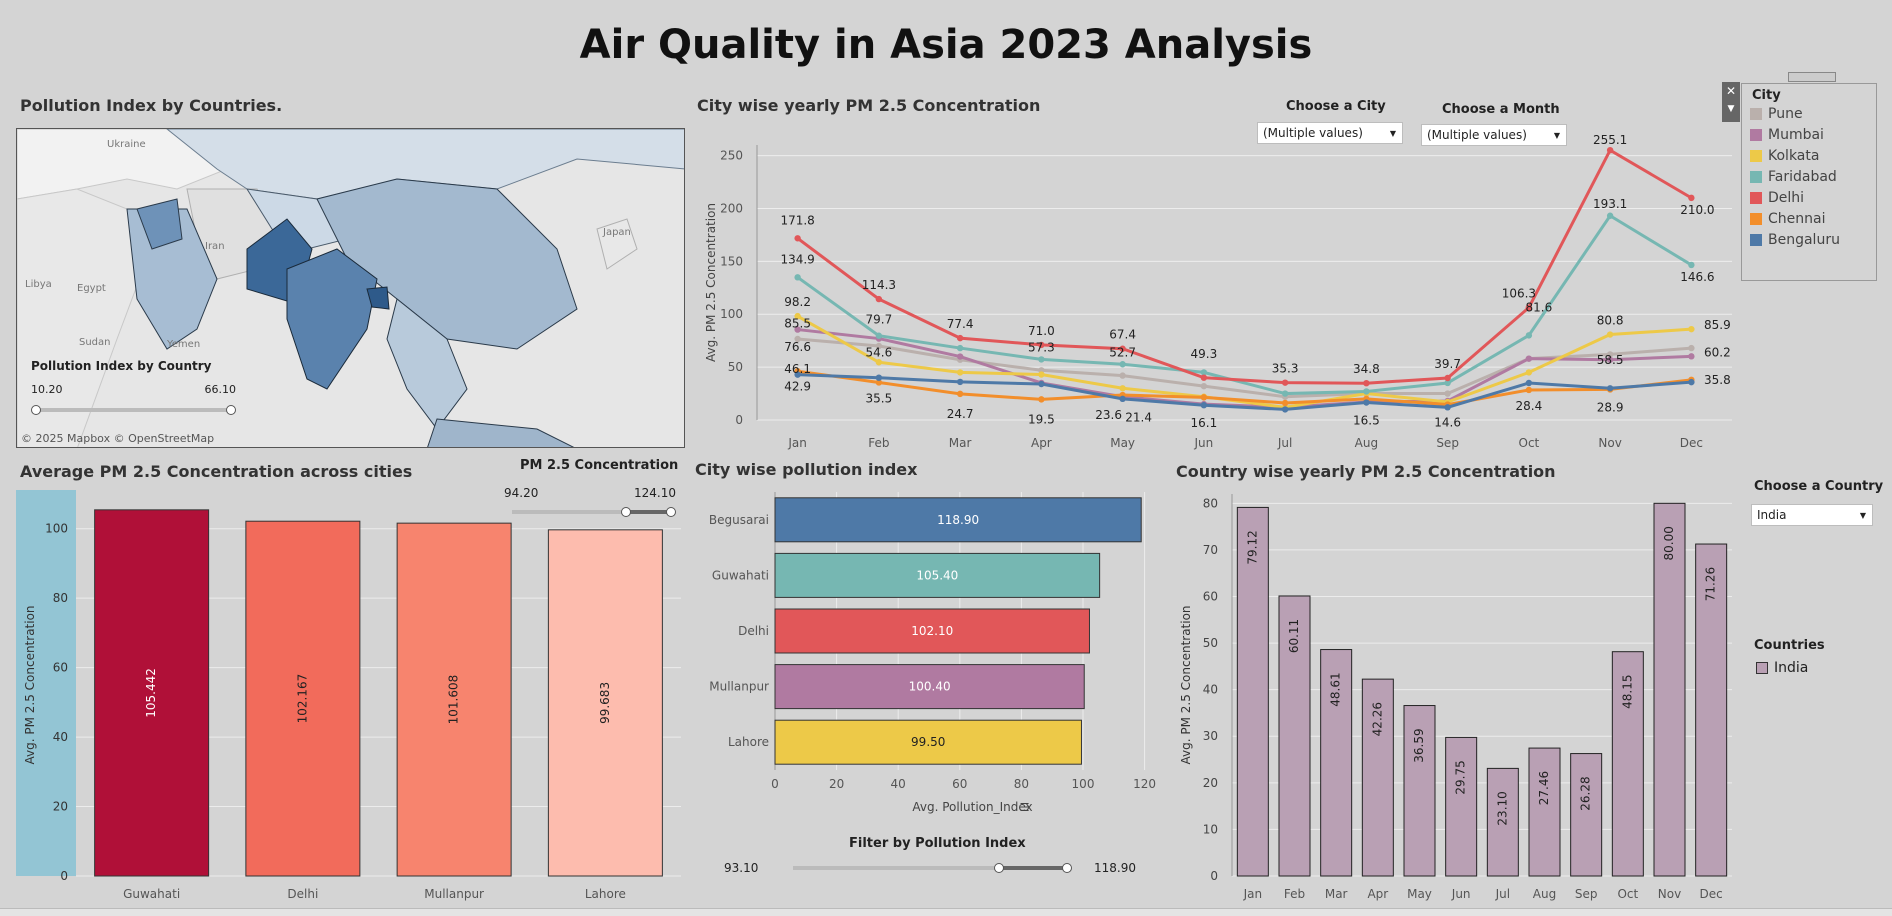 The height and width of the screenshot is (916, 1892). Describe the element at coordinates (36, 410) in the screenshot. I see `map-legend-slider-min-thumb` at that location.